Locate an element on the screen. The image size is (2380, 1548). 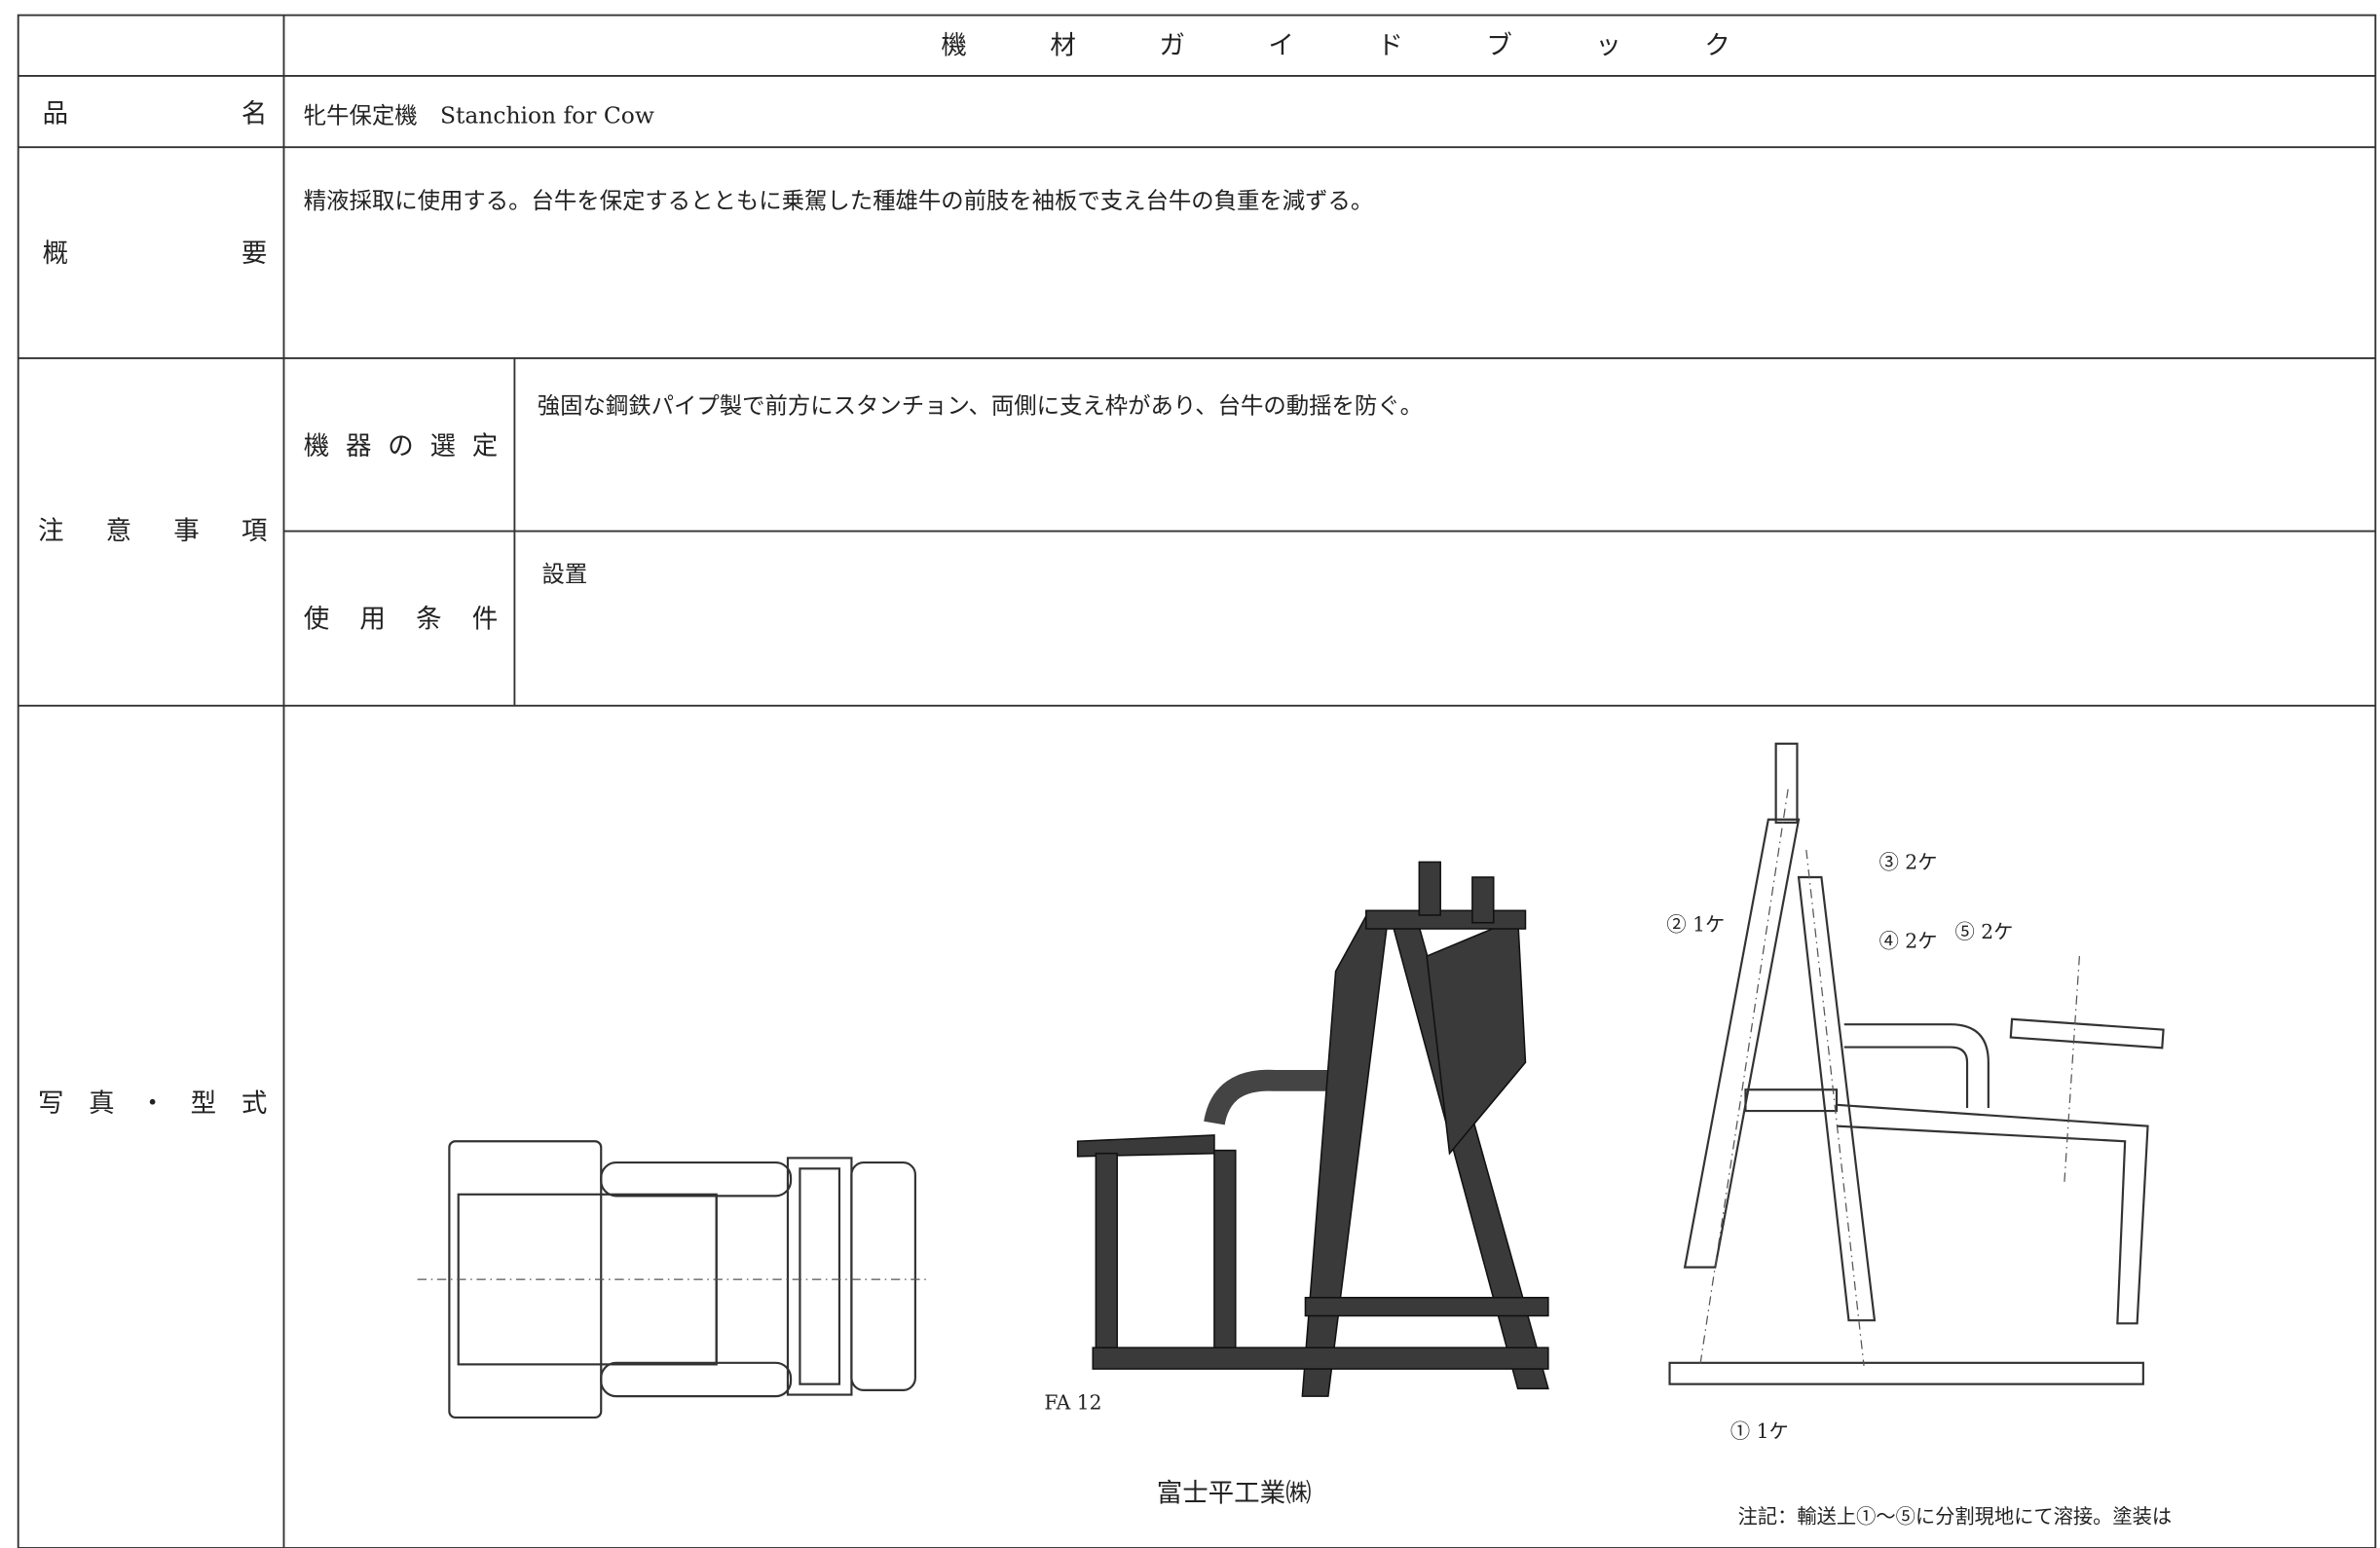
part-label: ⑤ 2ケ is located at coordinates (1984, 931).